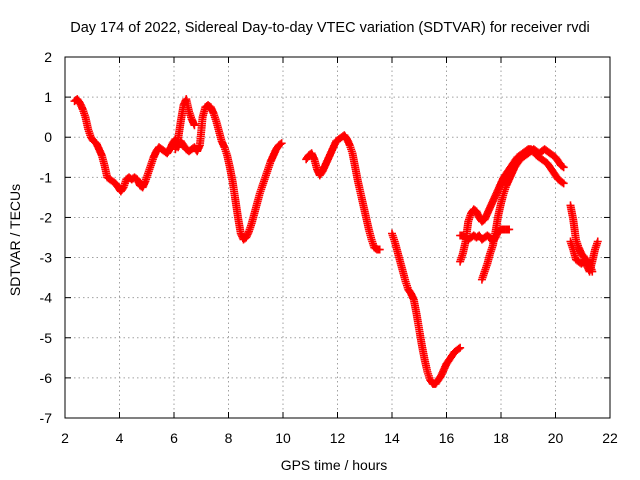 The width and height of the screenshot is (640, 480). Describe the element at coordinates (334, 465) in the screenshot. I see `x-axis-label: GPS time / hours` at that location.